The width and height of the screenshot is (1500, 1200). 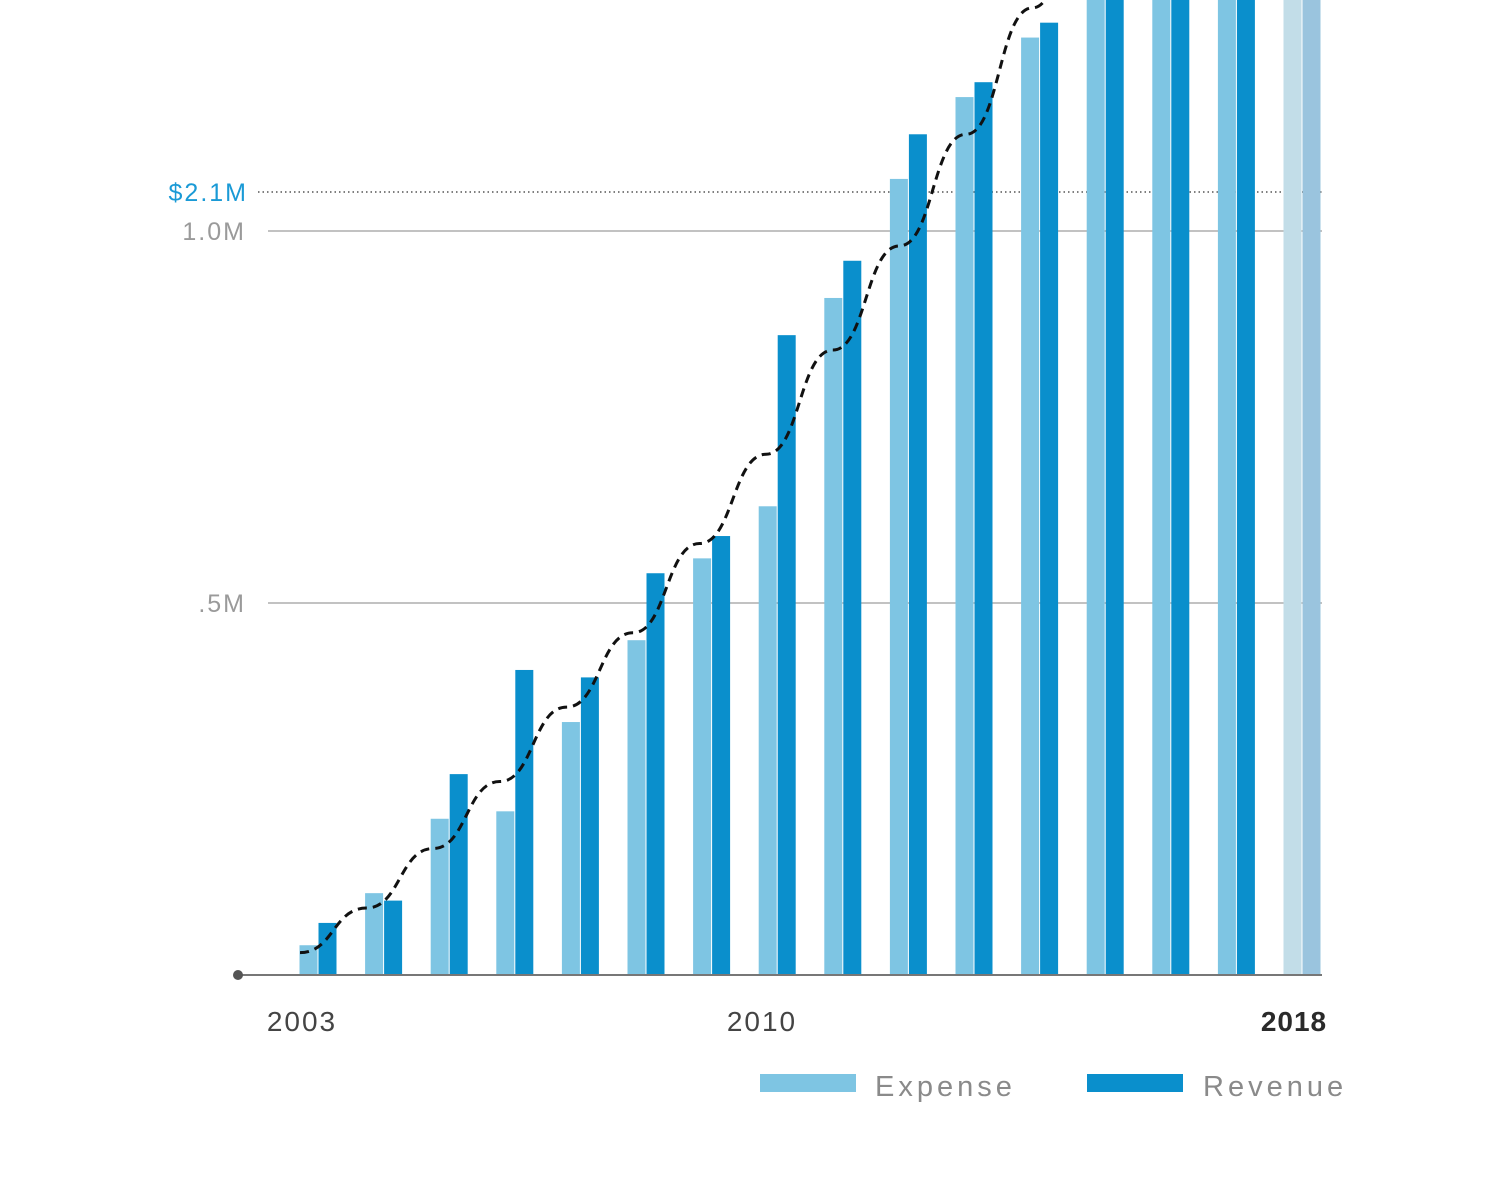 What do you see at coordinates (1114, 487) in the screenshot?
I see `bar-revenue-2015` at bounding box center [1114, 487].